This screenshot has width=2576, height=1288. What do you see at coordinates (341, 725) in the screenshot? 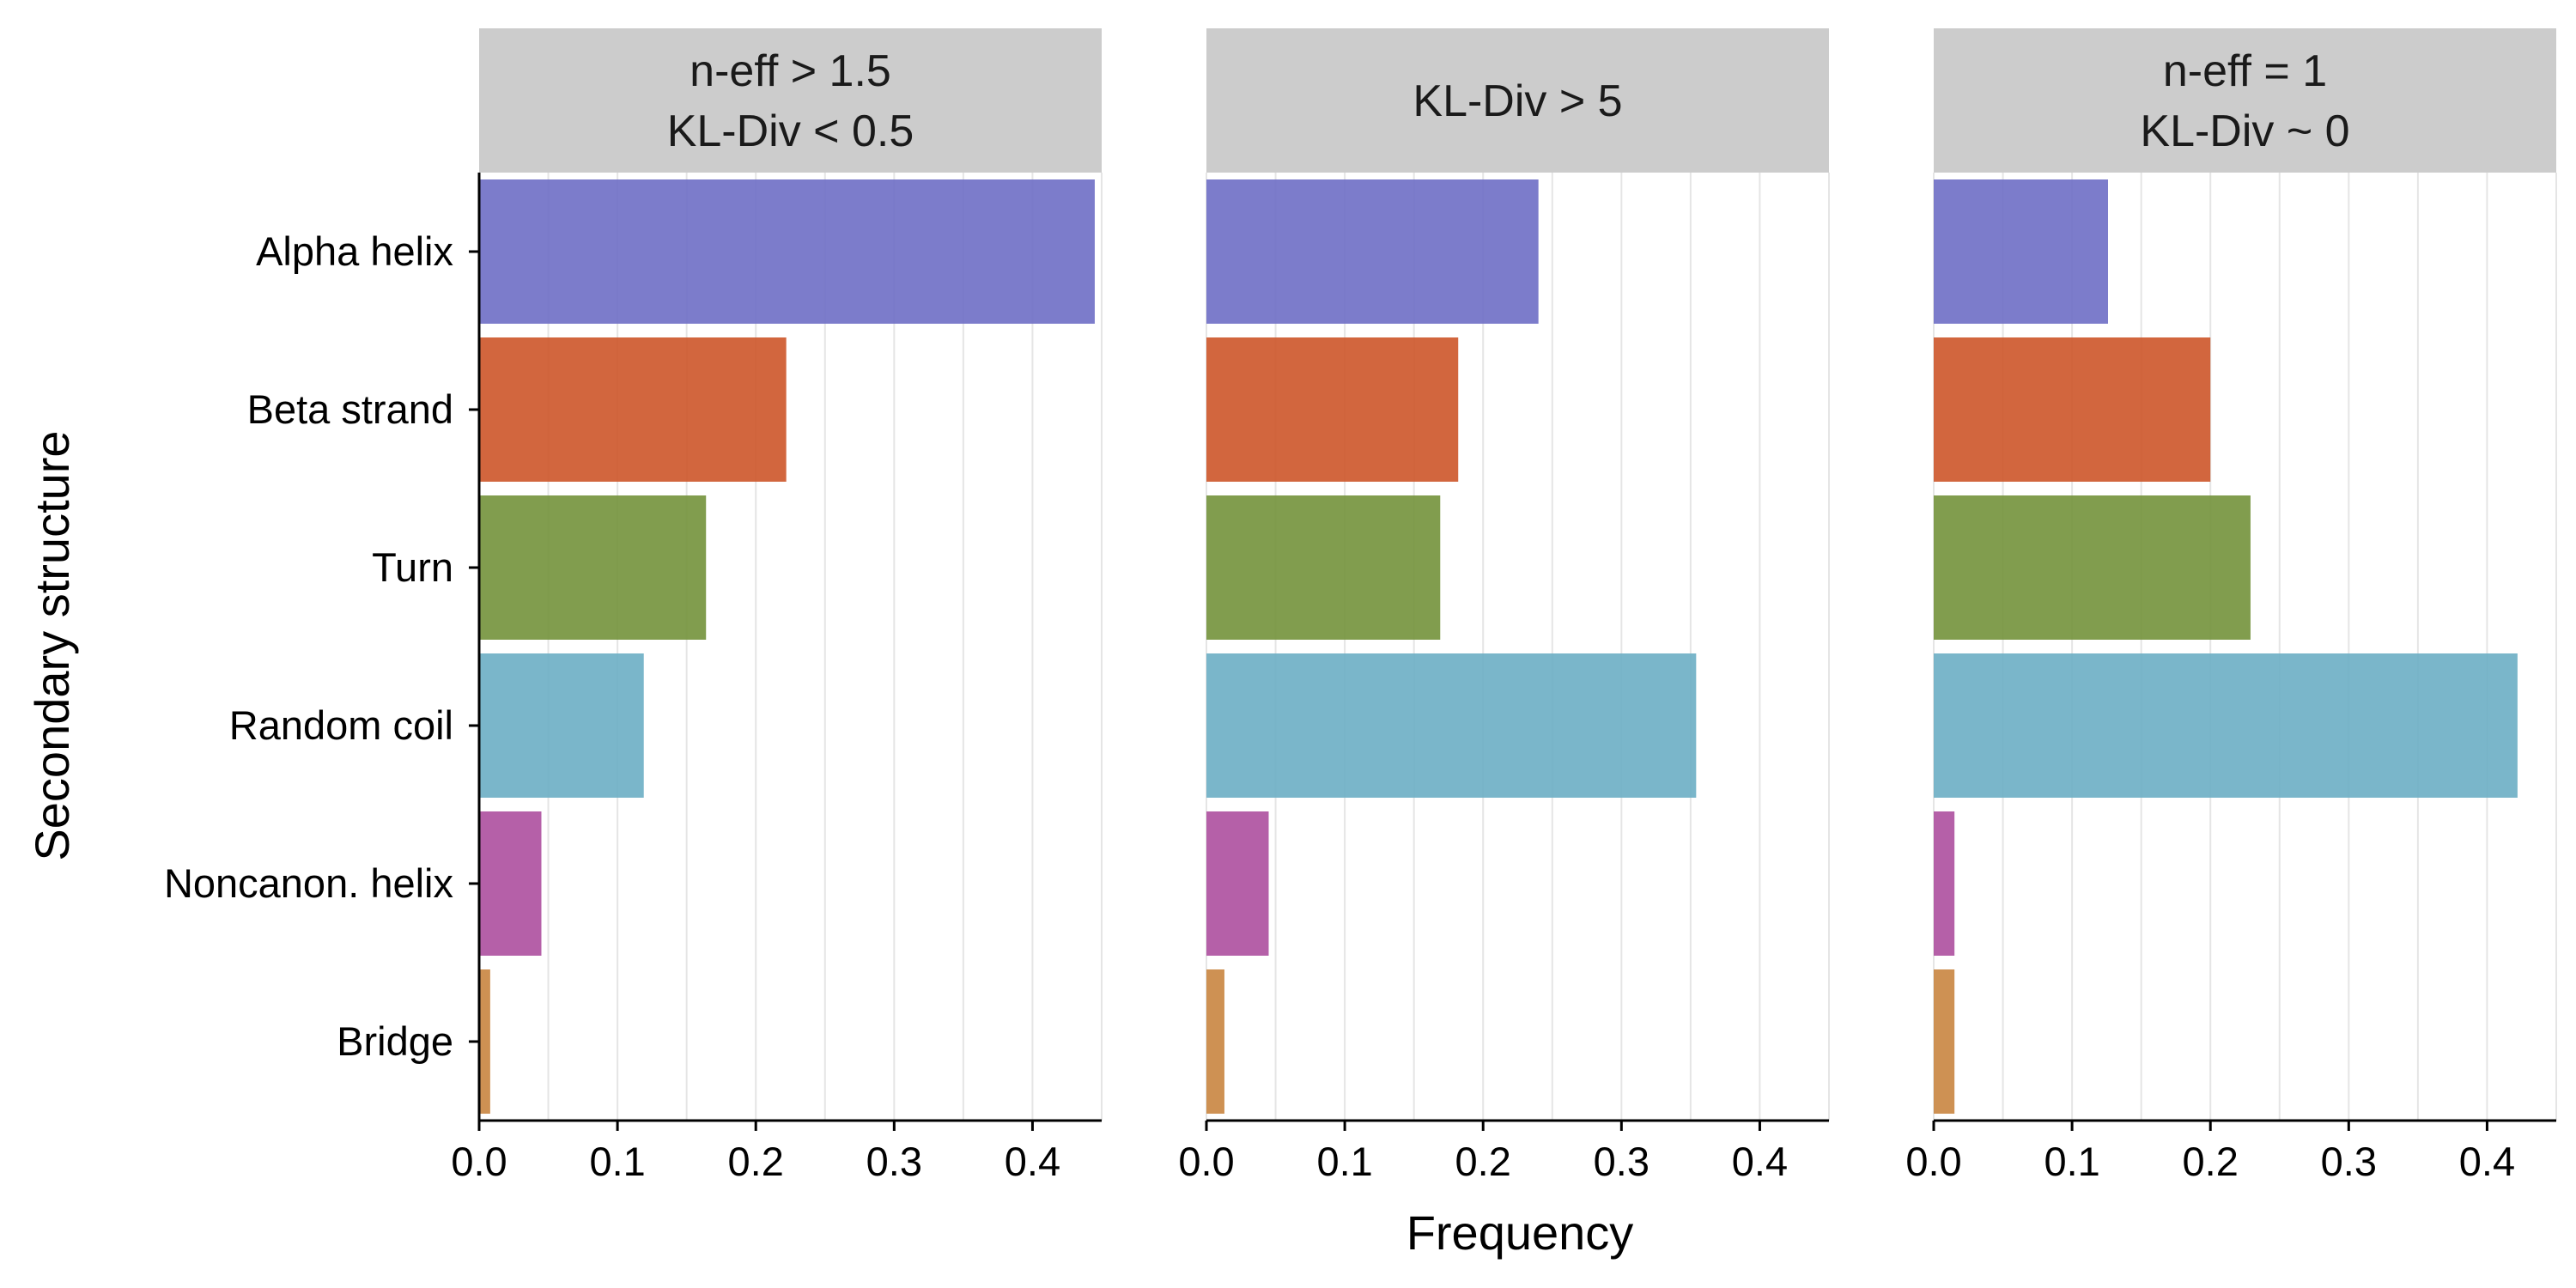
I see `y-tick-label: Random coil` at bounding box center [341, 725].